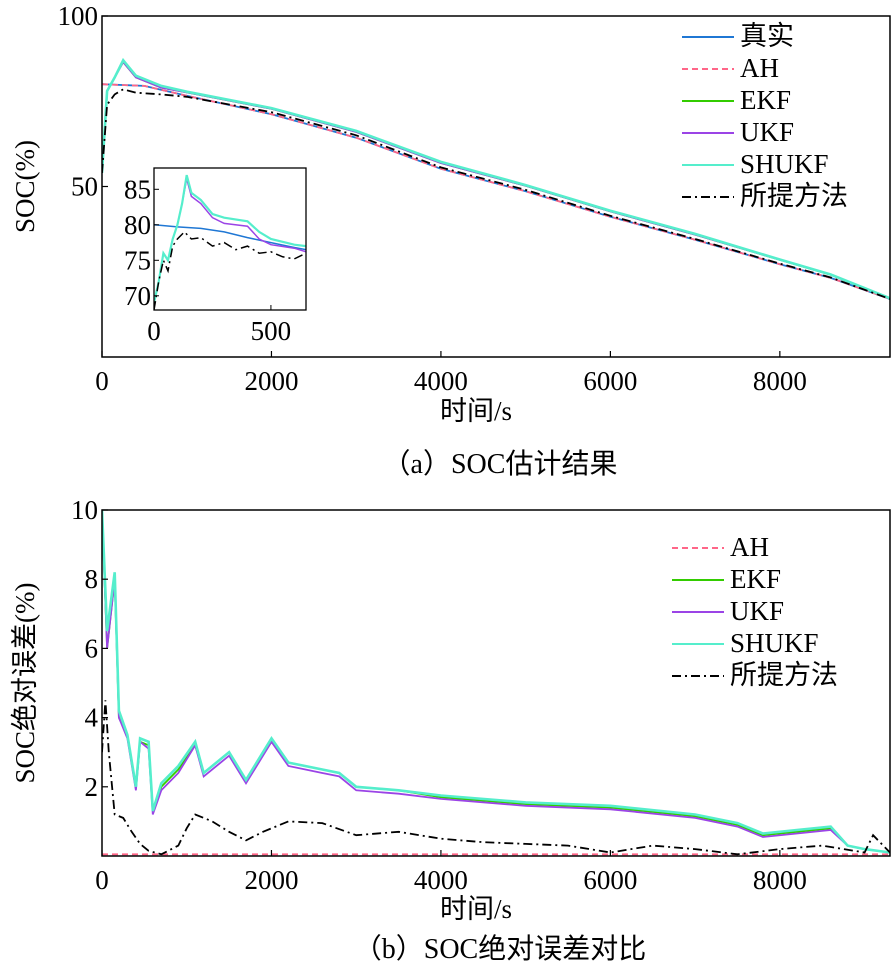 This screenshot has width=894, height=972. Describe the element at coordinates (92, 718) in the screenshot. I see `y-tick-label: 4` at that location.